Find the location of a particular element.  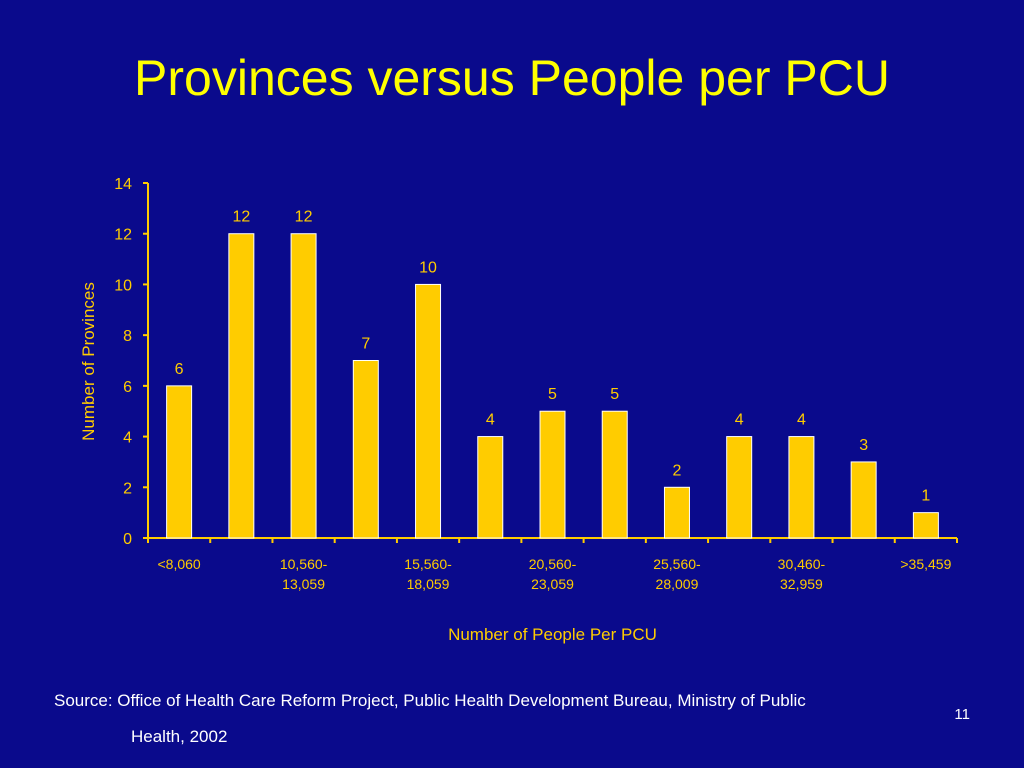

x-category-label: 25,560- is located at coordinates (677, 564).